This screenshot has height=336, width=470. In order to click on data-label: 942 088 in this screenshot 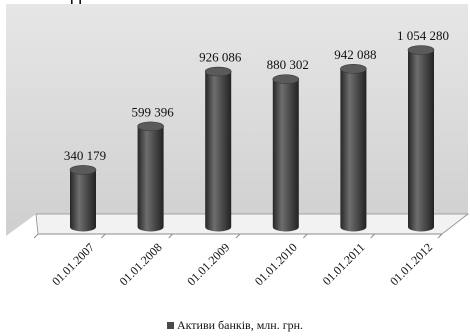, I will do `click(355, 54)`.